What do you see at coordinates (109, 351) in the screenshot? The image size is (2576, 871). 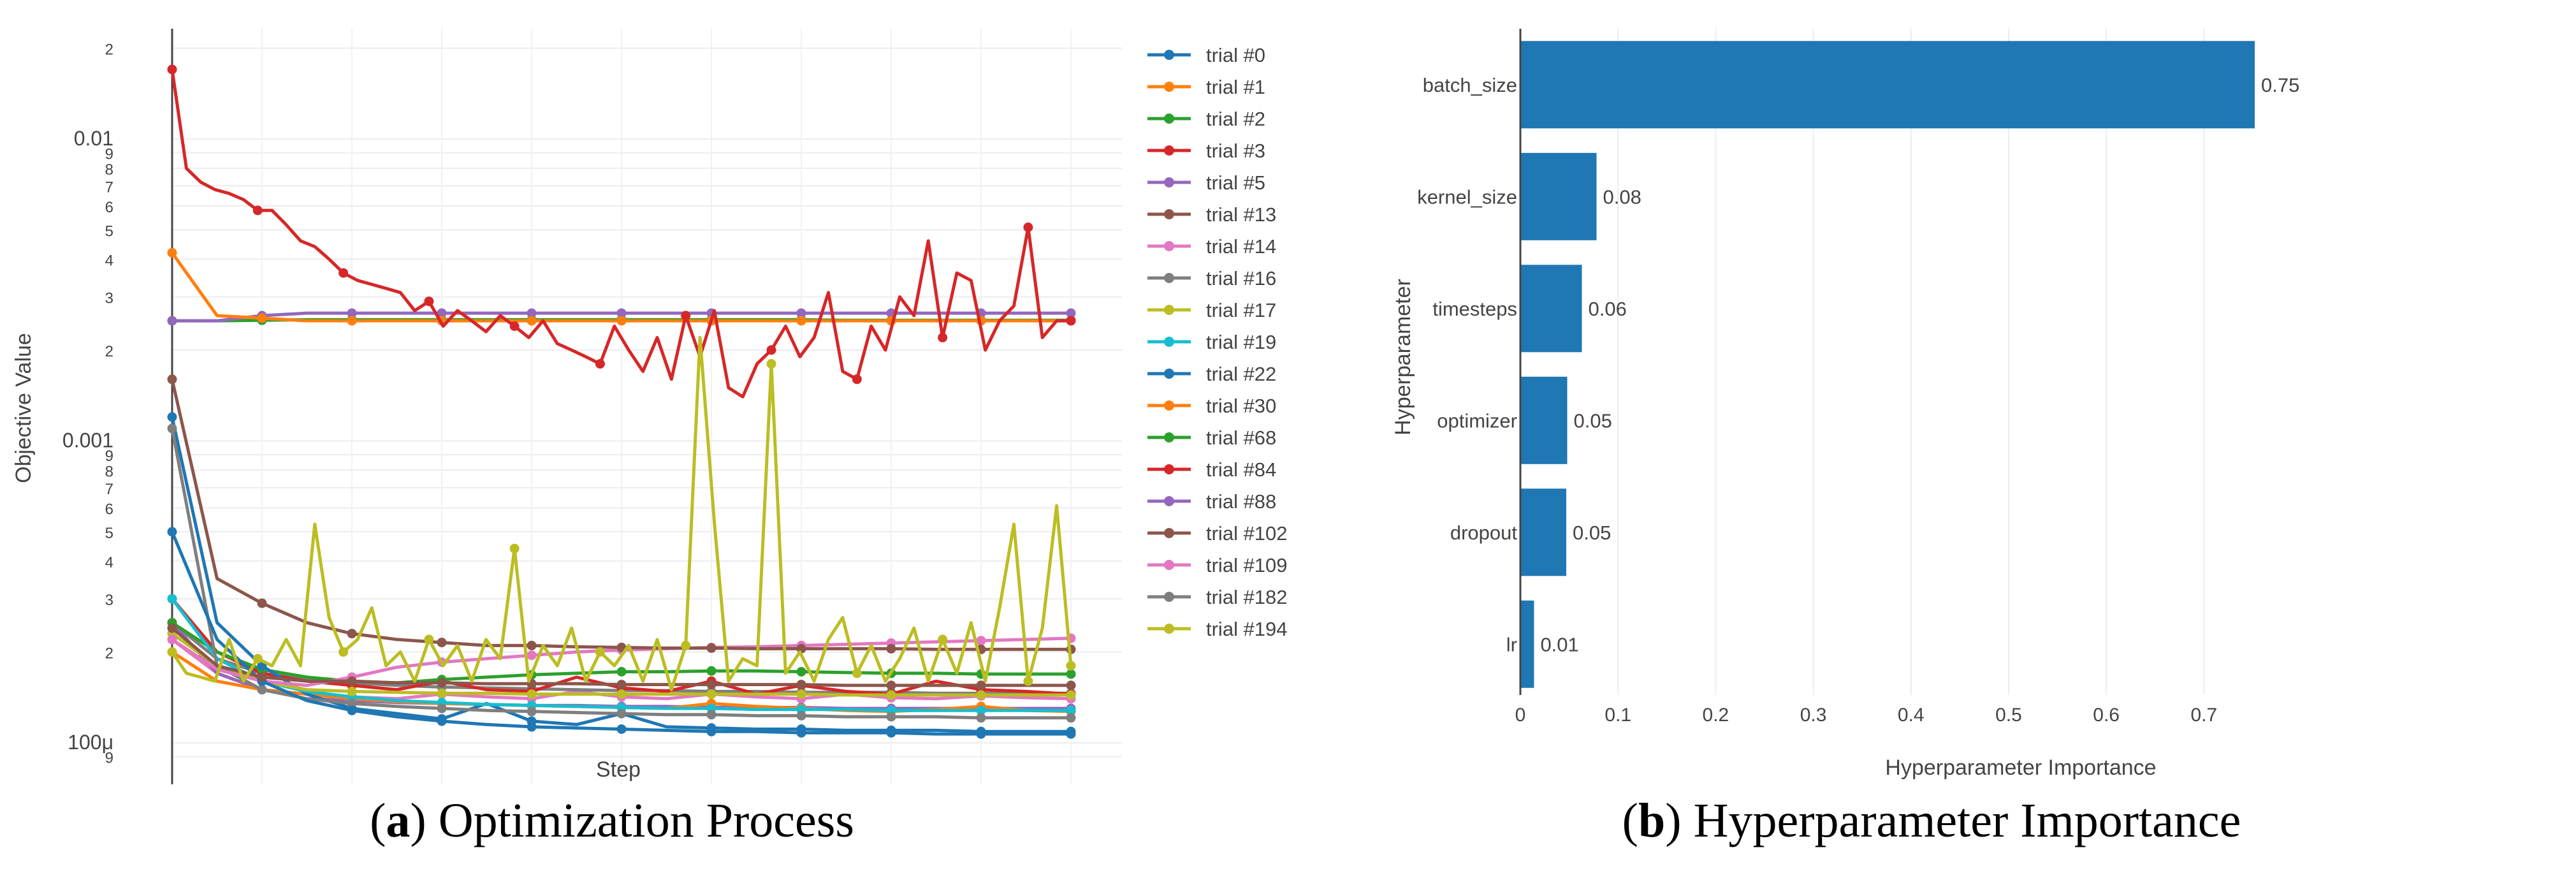 I see `plot-a-y-tick-label: 2` at bounding box center [109, 351].